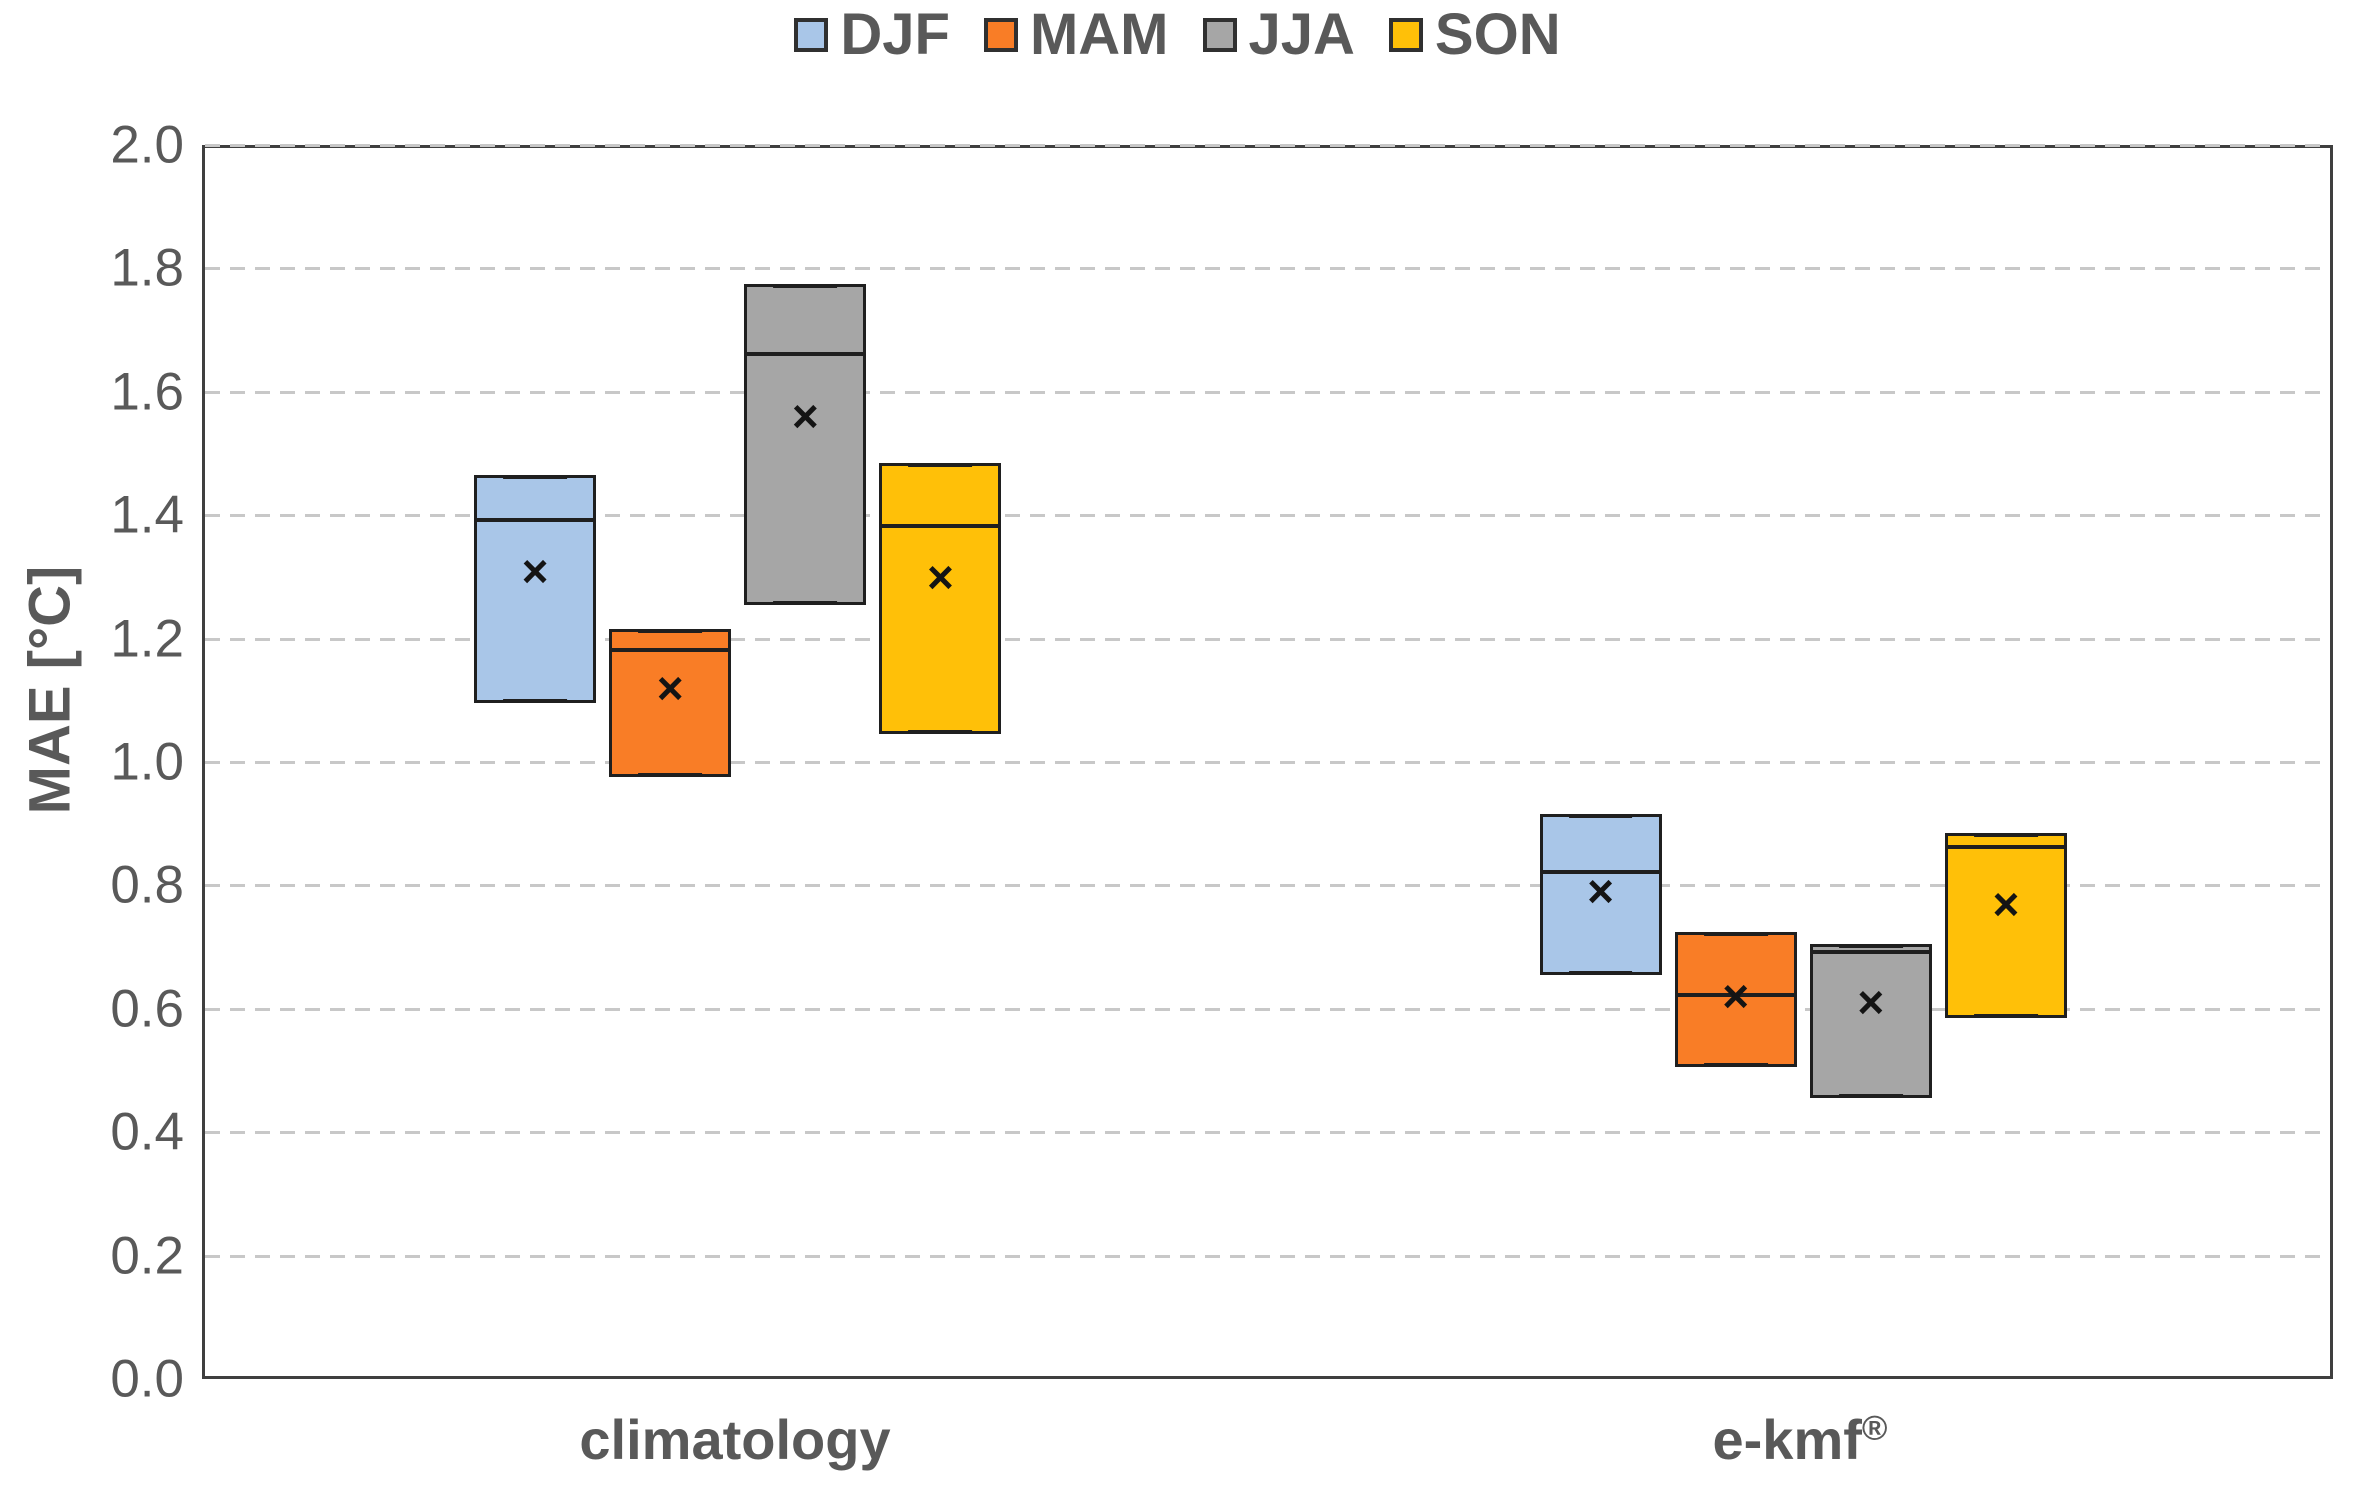 The width and height of the screenshot is (2355, 1499). I want to click on y-tick-label-0.2: 0.2, so click(147, 1256).